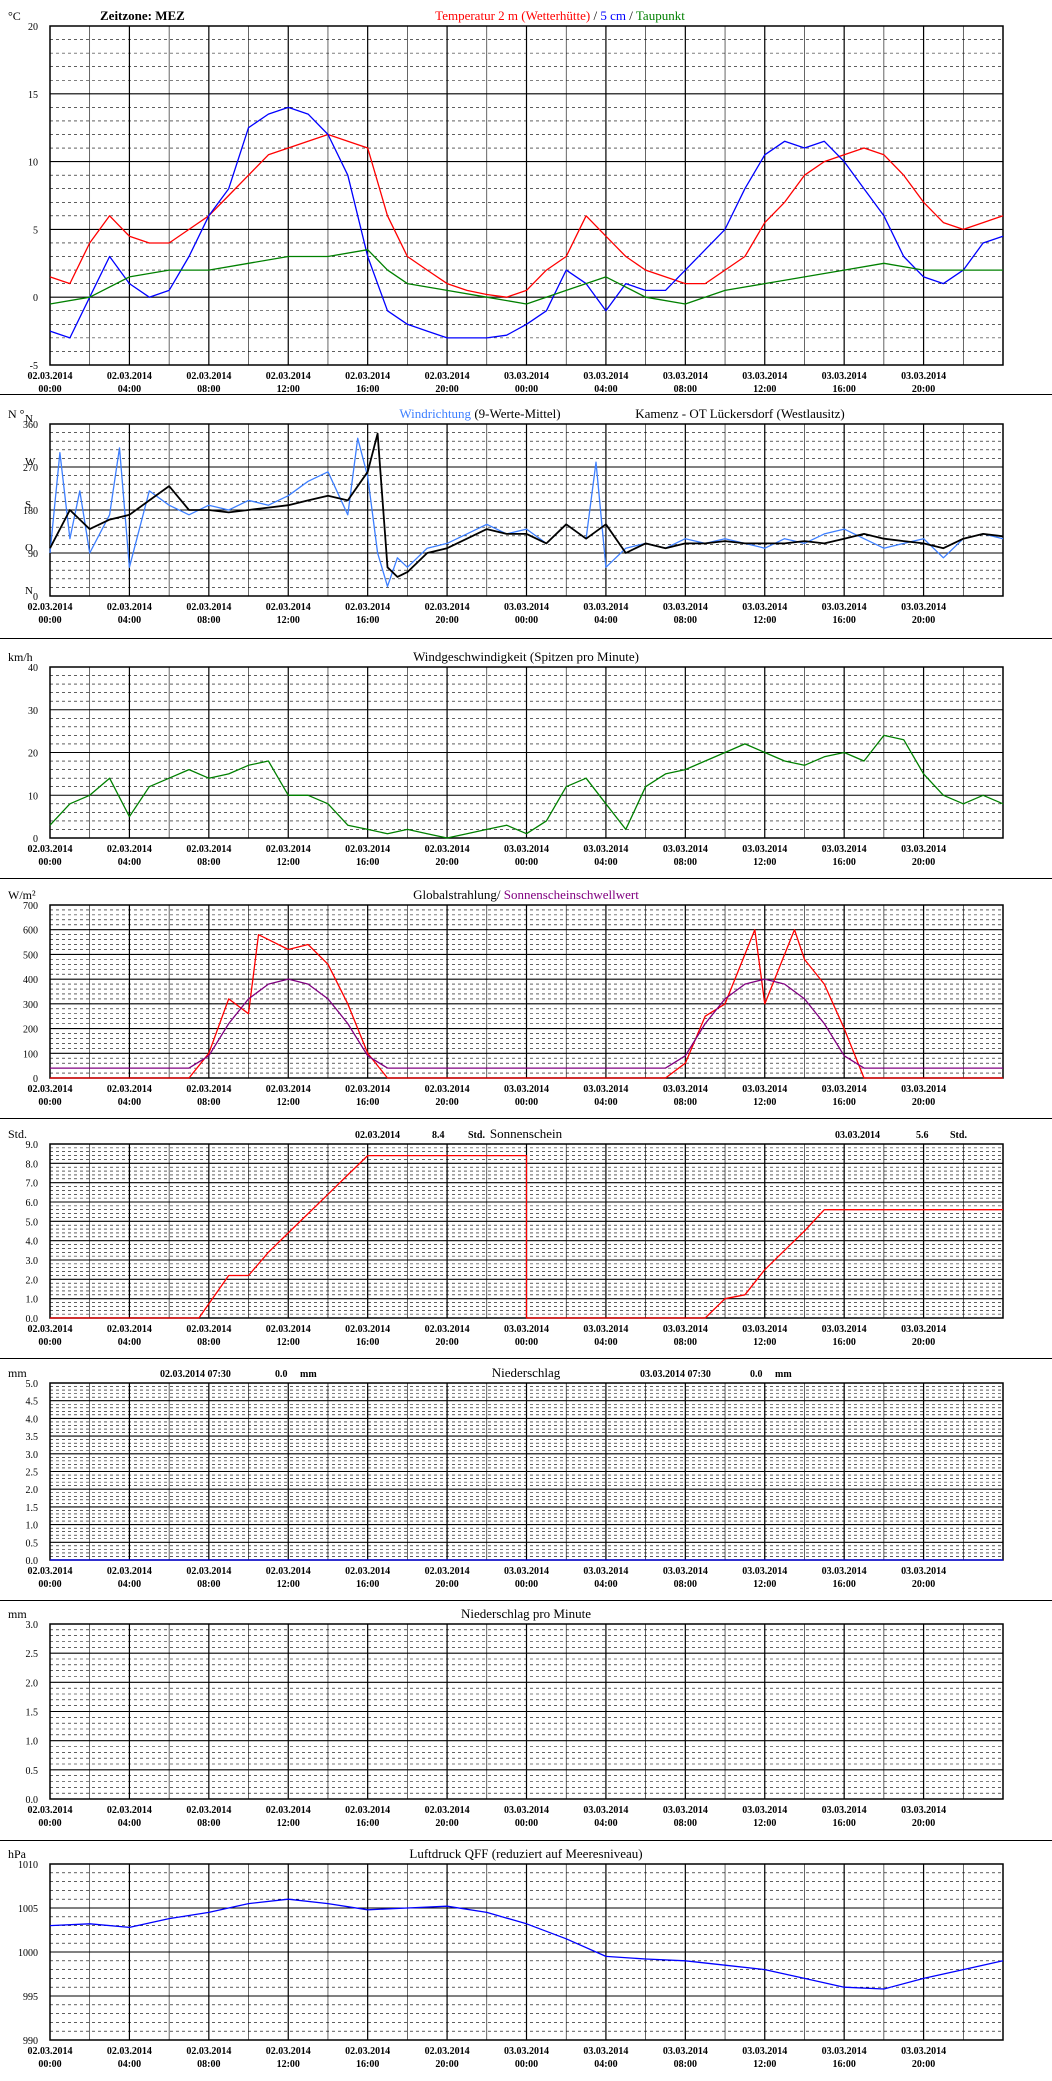  What do you see at coordinates (14, 16) in the screenshot?
I see `unit-label: °C` at bounding box center [14, 16].